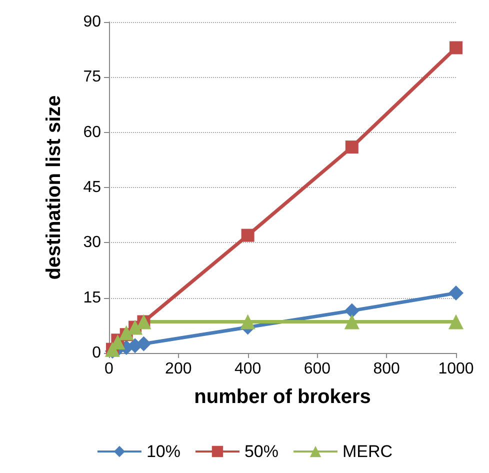 This screenshot has width=489, height=473. What do you see at coordinates (109, 369) in the screenshot?
I see `x-tick-label: 0` at bounding box center [109, 369].